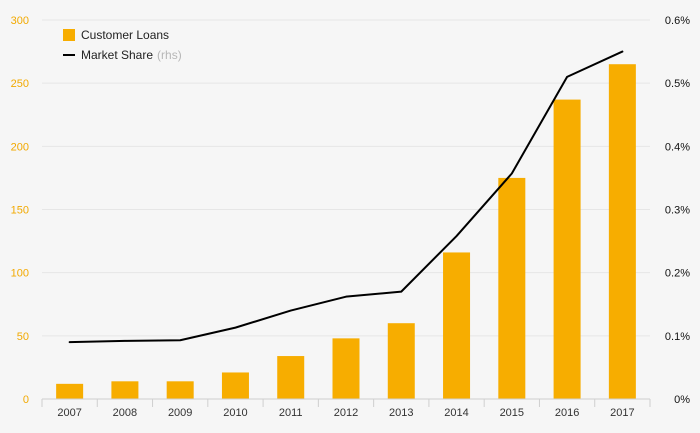 Image resolution: width=700 pixels, height=433 pixels. Describe the element at coordinates (346, 368) in the screenshot. I see `bar-2012` at that location.